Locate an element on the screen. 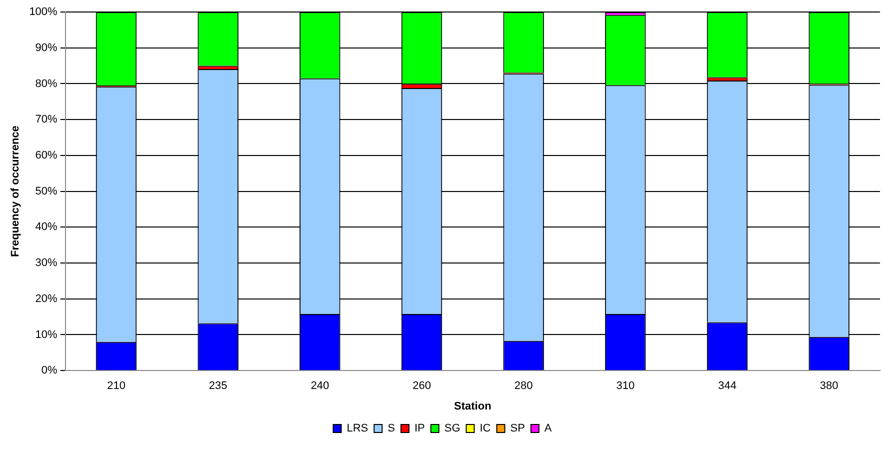 This screenshot has width=890, height=454. x-tick-label: 344 is located at coordinates (727, 386).